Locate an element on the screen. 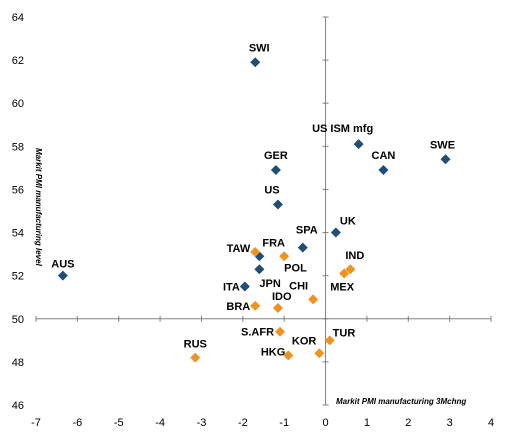  x-tick-label: -5 is located at coordinates (119, 423).